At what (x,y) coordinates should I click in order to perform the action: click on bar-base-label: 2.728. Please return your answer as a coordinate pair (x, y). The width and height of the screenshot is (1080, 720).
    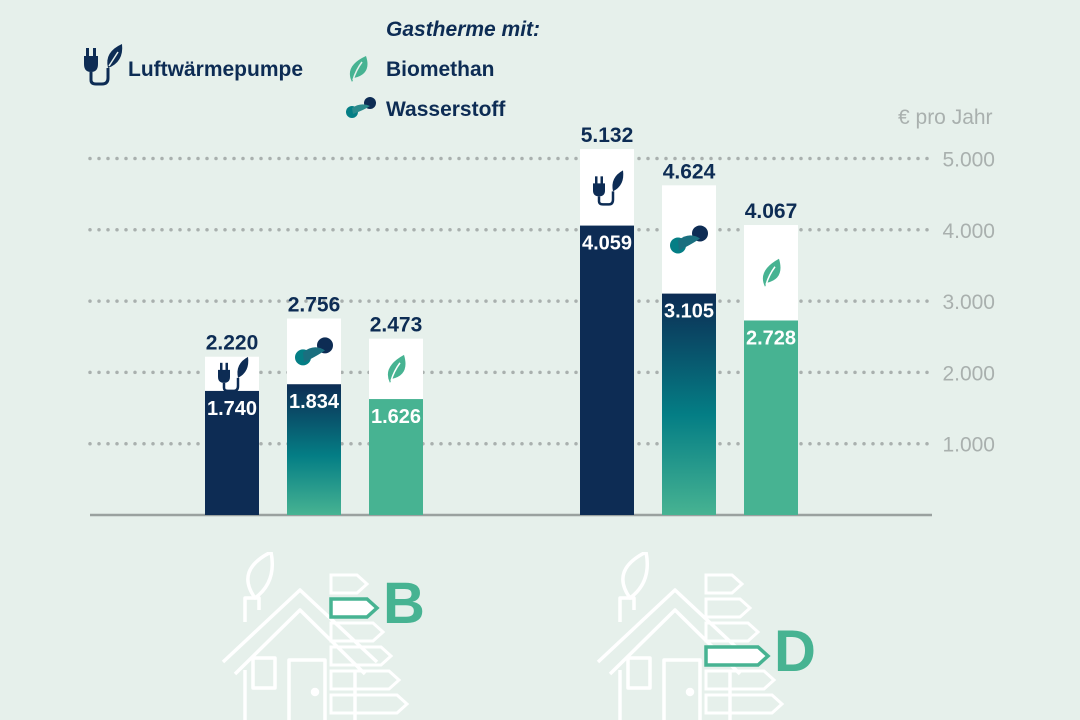
    Looking at the image, I should click on (771, 338).